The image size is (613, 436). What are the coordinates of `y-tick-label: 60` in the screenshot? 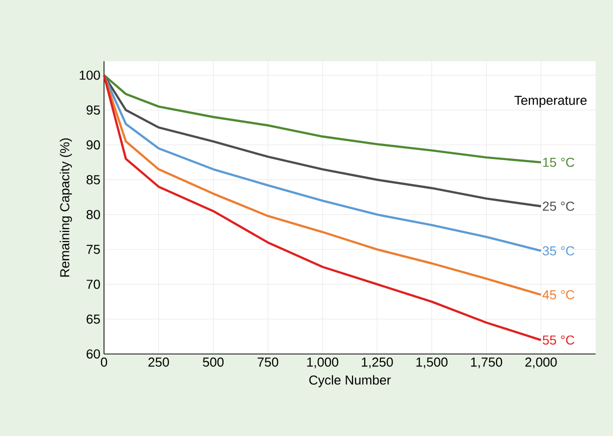 It's located at (93, 354).